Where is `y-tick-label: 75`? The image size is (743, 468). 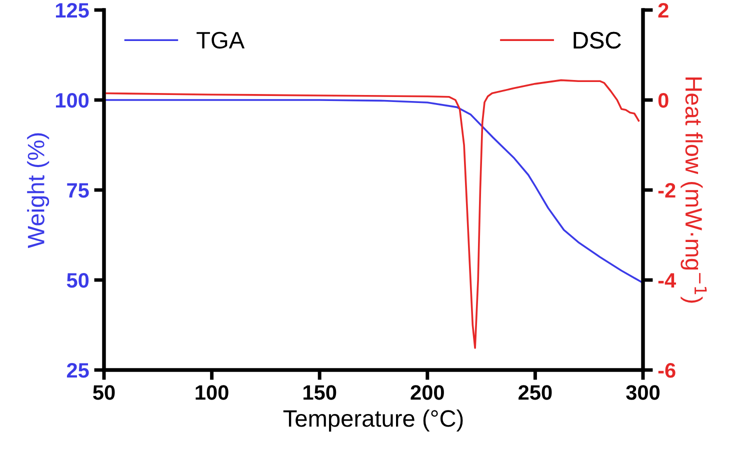 y-tick-label: 75 is located at coordinates (78, 190).